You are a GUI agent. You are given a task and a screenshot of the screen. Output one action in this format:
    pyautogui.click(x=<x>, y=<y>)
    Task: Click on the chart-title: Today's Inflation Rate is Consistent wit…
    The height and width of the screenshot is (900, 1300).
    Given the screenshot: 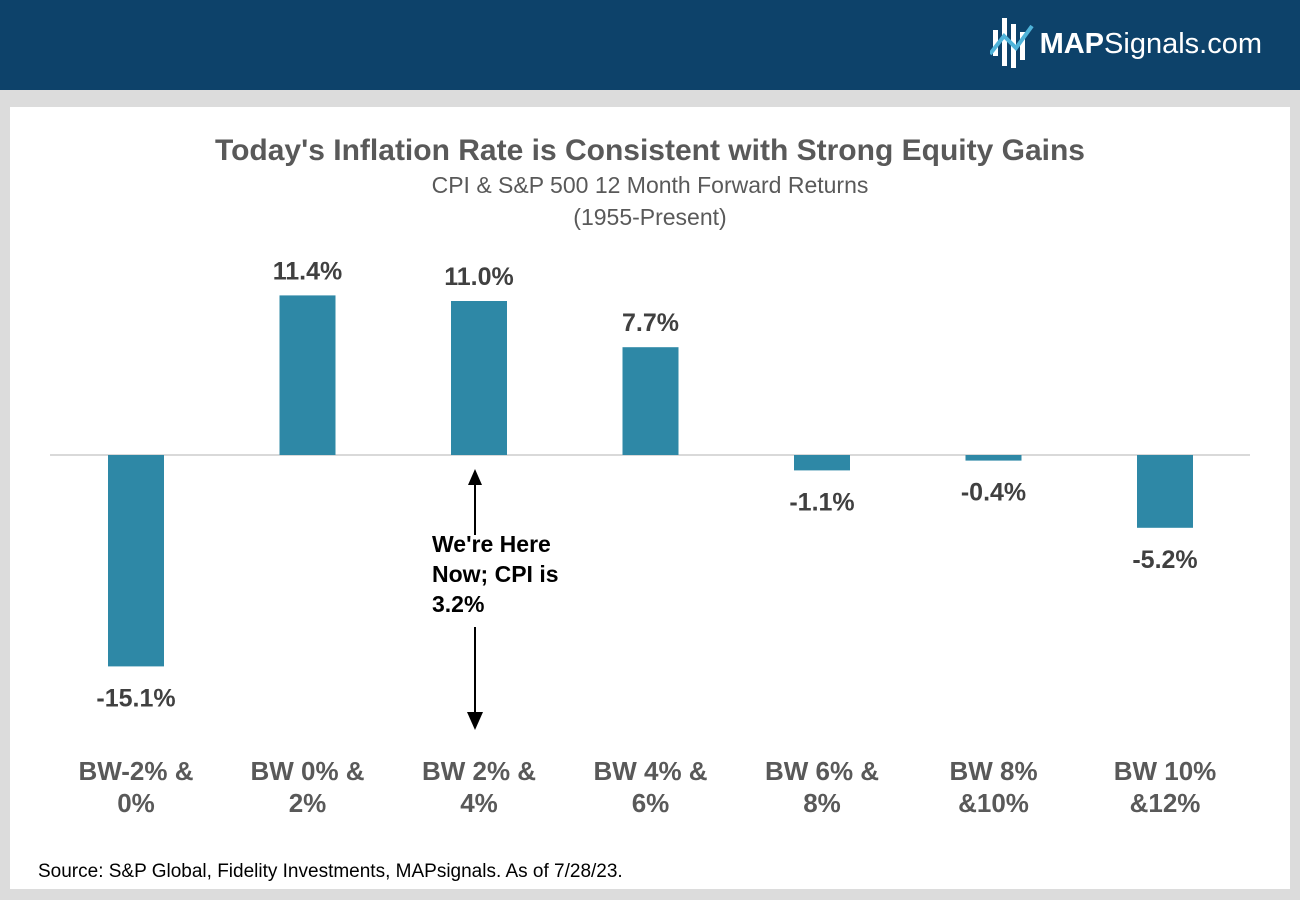 What is the action you would take?
    pyautogui.click(x=650, y=150)
    